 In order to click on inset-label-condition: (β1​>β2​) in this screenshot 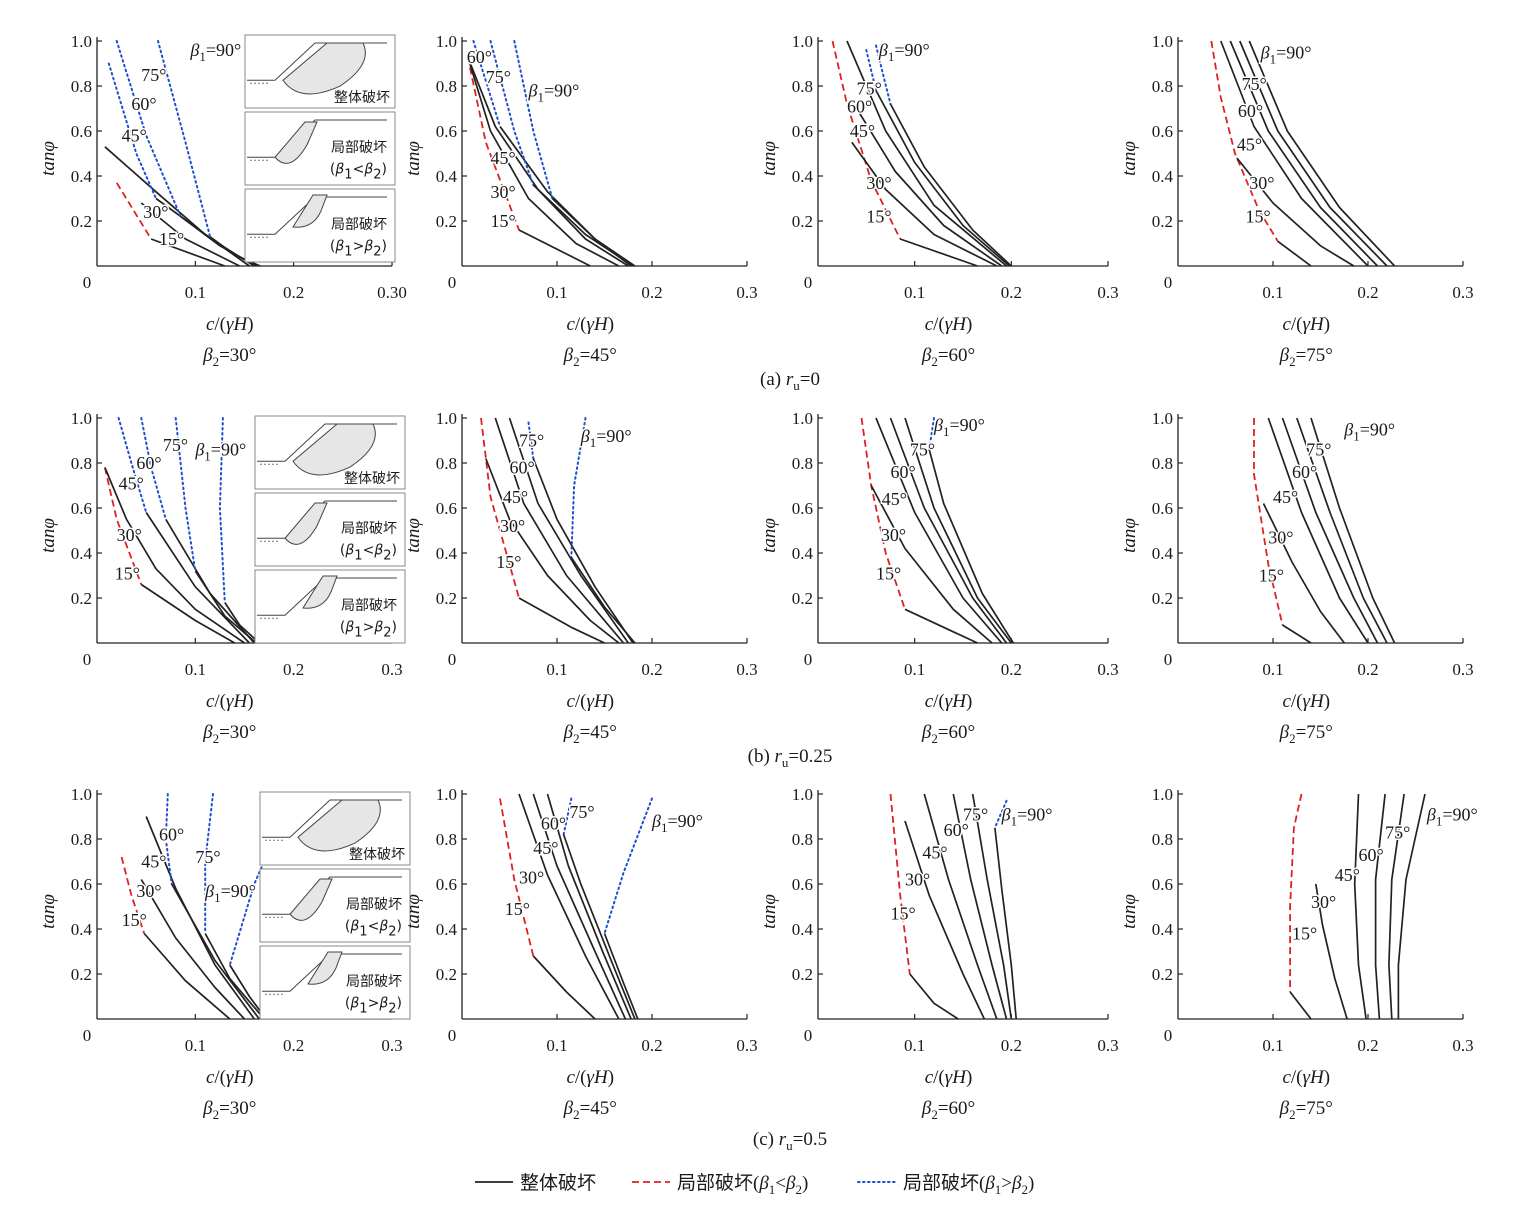, I will do `click(373, 1005)`.